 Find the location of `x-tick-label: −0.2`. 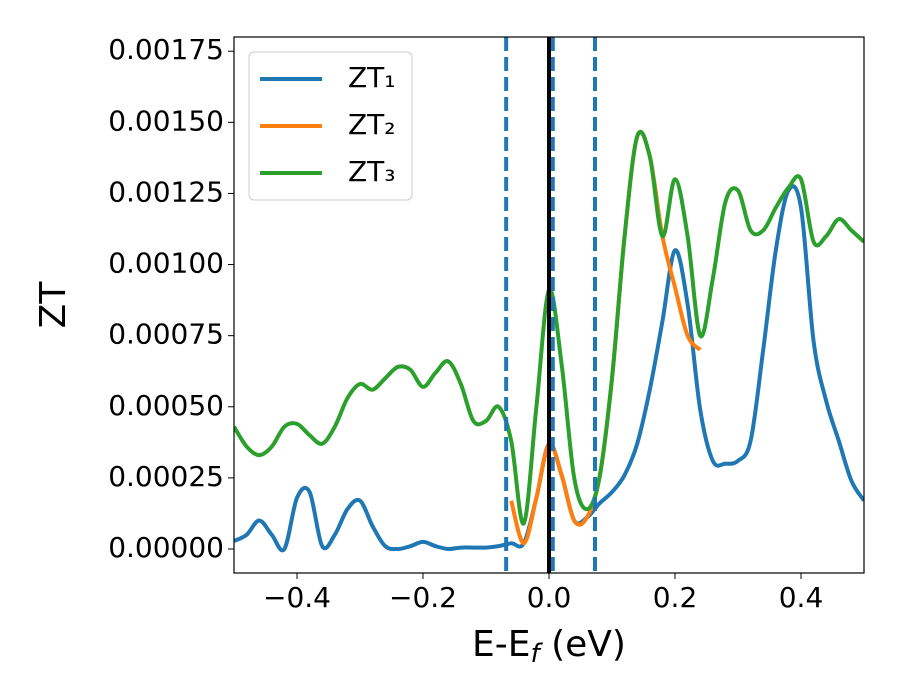

x-tick-label: −0.2 is located at coordinates (423, 597).